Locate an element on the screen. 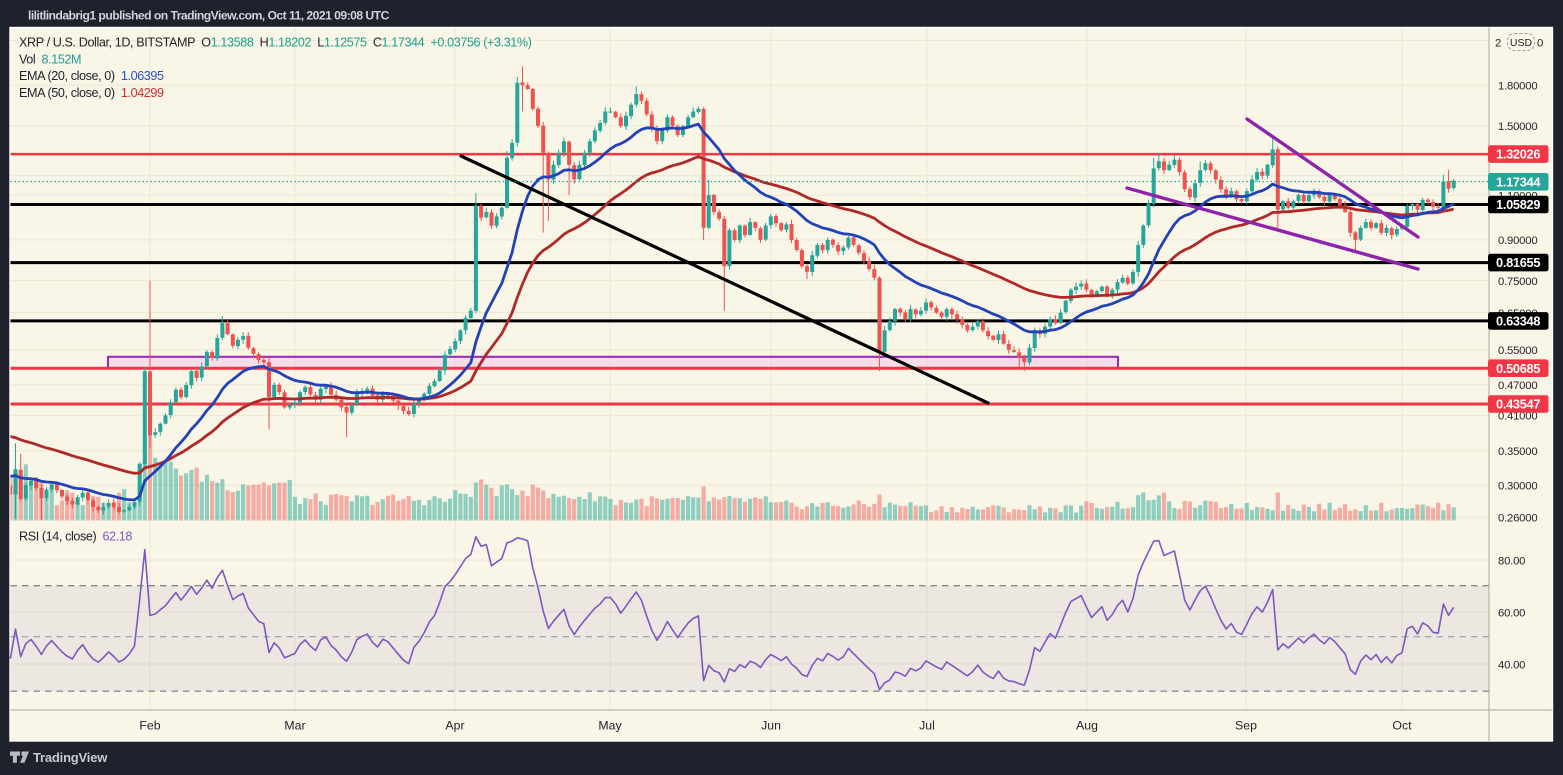 The image size is (1563, 775). svg-text: 40.00 is located at coordinates (1511, 665).